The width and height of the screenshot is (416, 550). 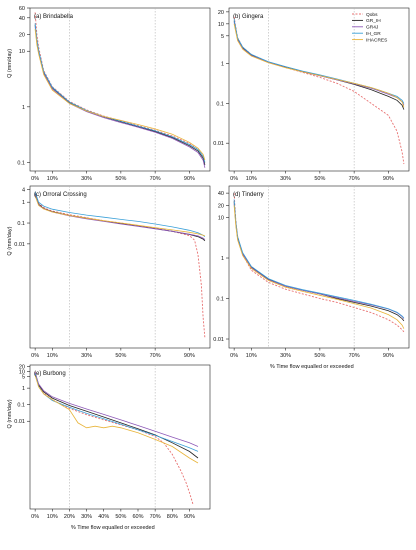 I want to click on panel-title: (d) Tinderry, so click(x=248, y=195).